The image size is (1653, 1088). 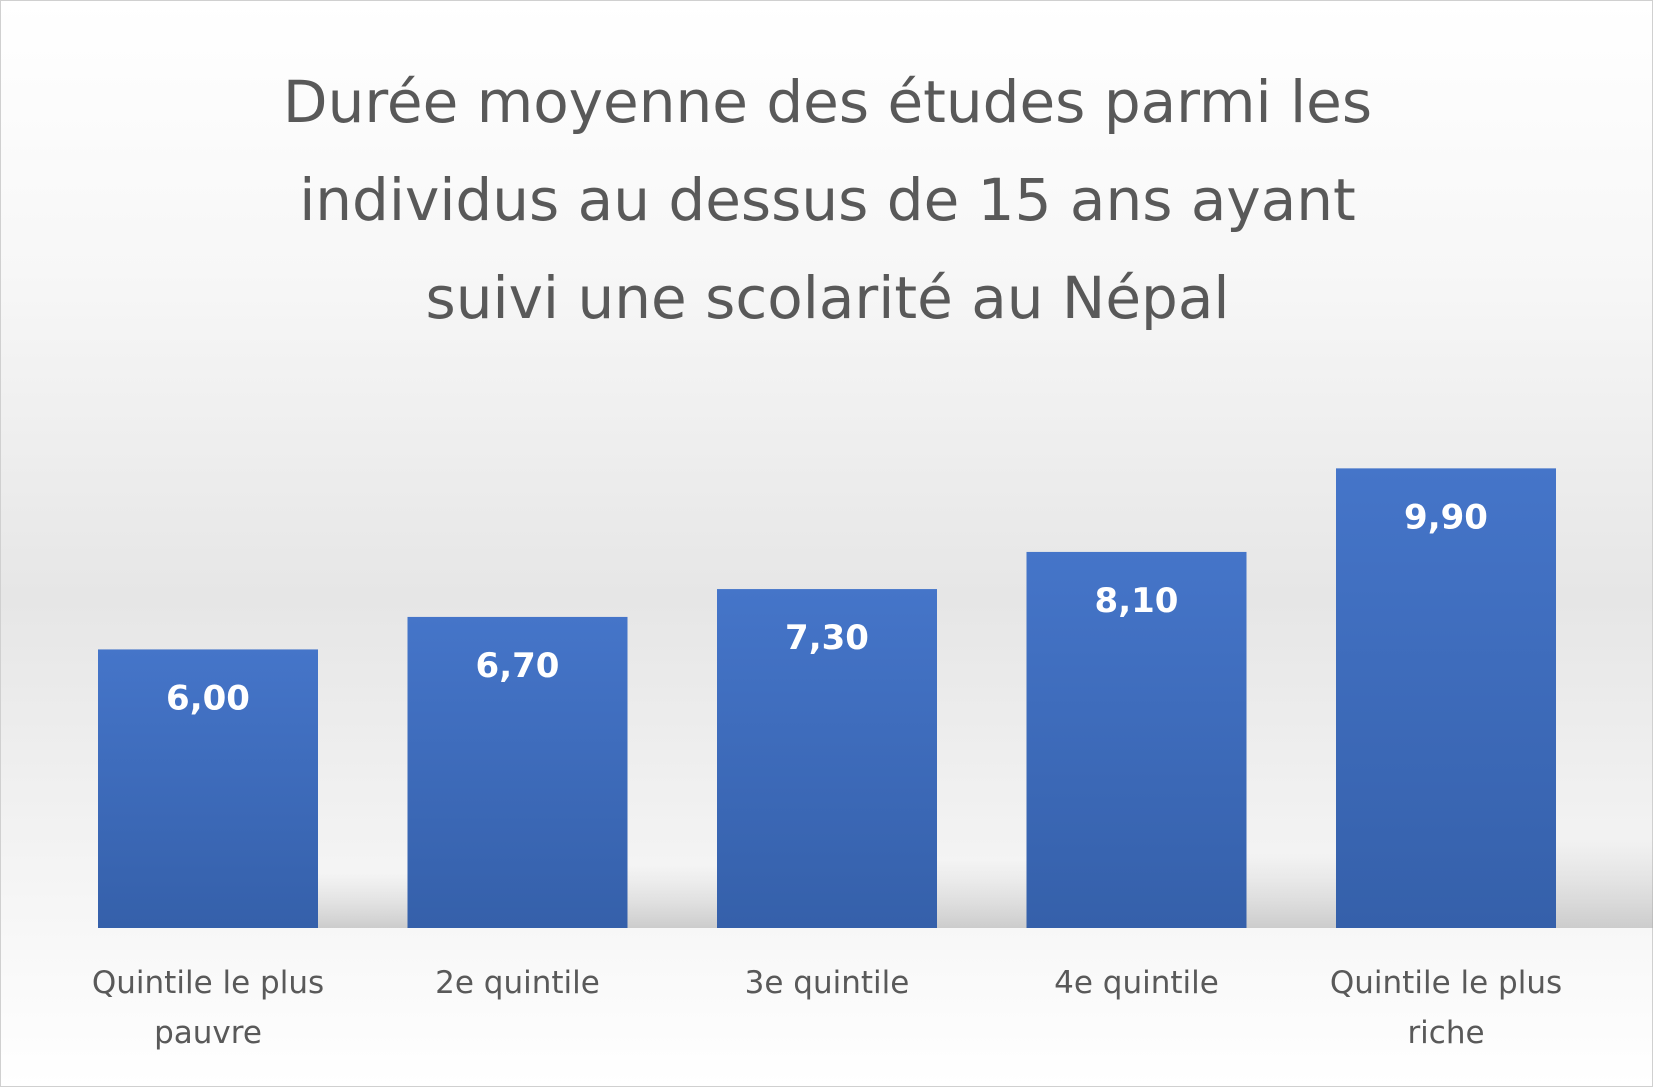 What do you see at coordinates (1137, 601) in the screenshot?
I see `data-label: 8,10` at bounding box center [1137, 601].